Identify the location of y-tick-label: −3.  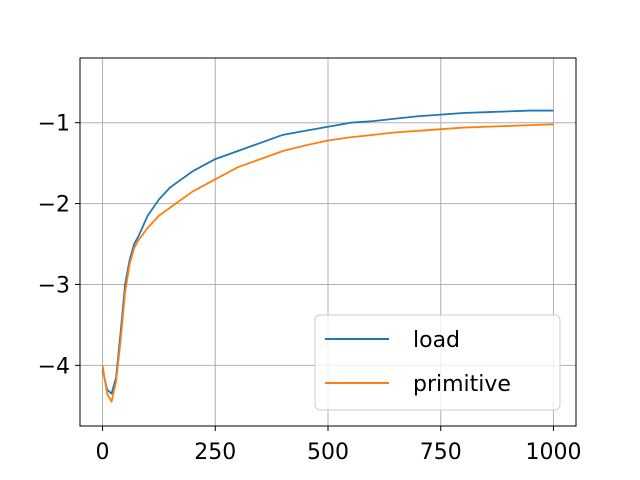
(54, 285).